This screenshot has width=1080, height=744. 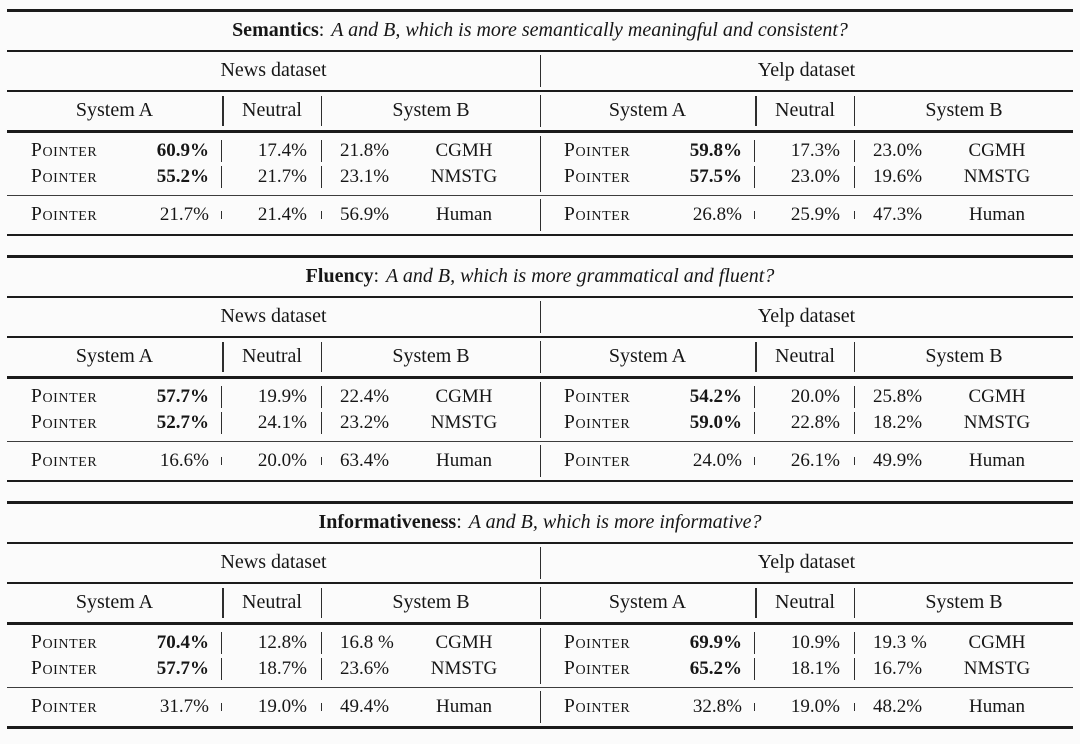 What do you see at coordinates (805, 176) in the screenshot?
I see `neutral-percent: 23.0%` at bounding box center [805, 176].